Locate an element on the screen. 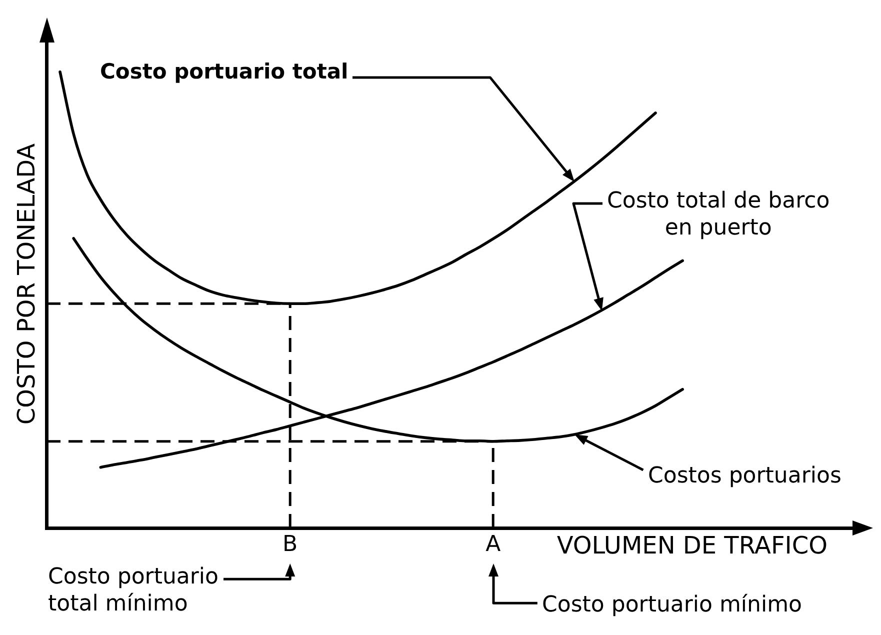  text: Costo portuario total mínimo is located at coordinates (133, 590).